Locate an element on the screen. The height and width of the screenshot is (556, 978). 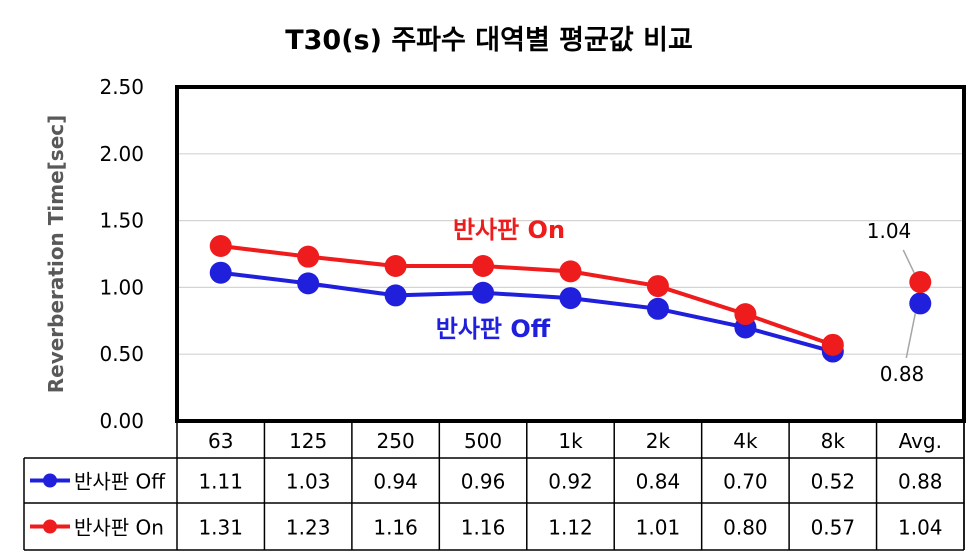
y-tick-label: 2.00 is located at coordinates (121, 154).